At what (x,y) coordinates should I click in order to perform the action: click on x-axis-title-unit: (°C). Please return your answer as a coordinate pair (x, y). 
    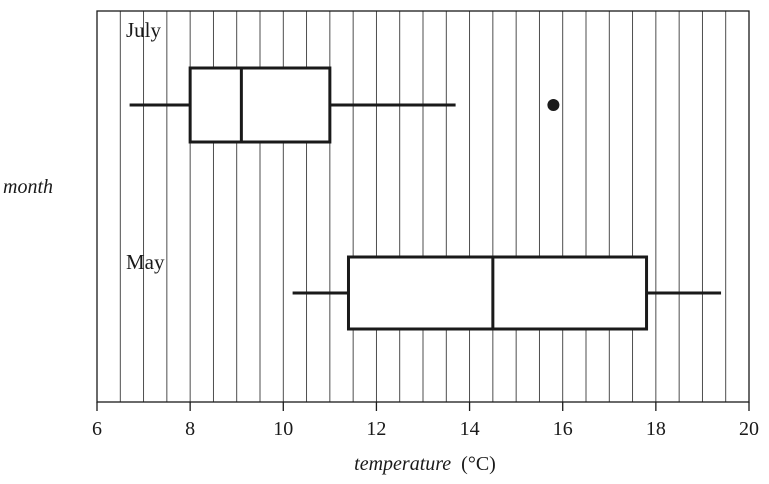
    Looking at the image, I should click on (478, 464).